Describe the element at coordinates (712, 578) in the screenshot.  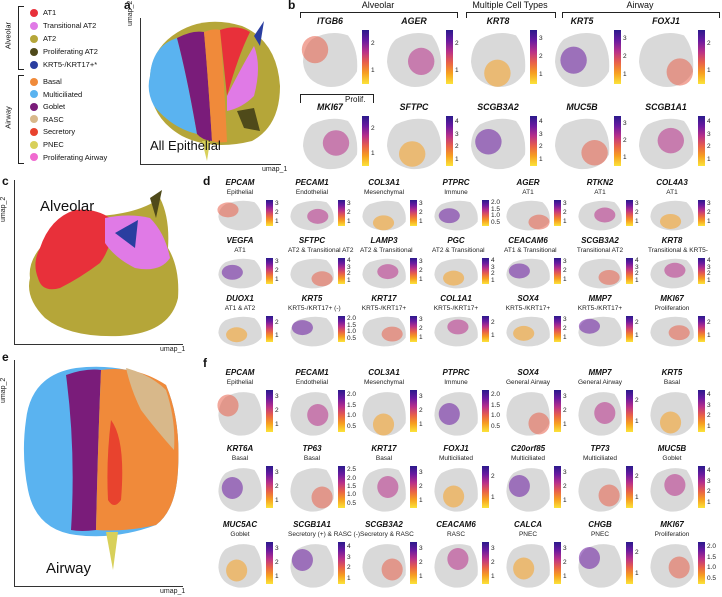
I see `f-tick-20-3: 0.5` at that location.